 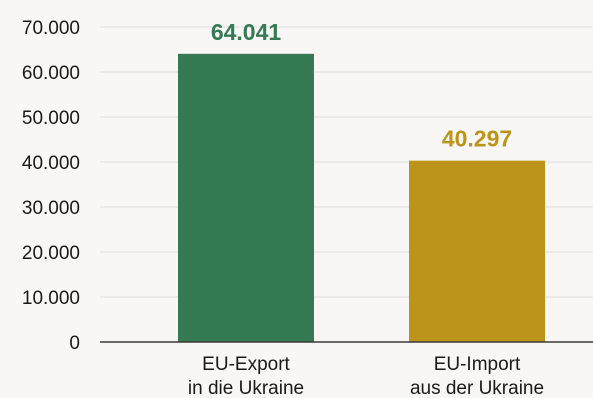 I want to click on category-label: EU-Import, so click(x=477, y=364).